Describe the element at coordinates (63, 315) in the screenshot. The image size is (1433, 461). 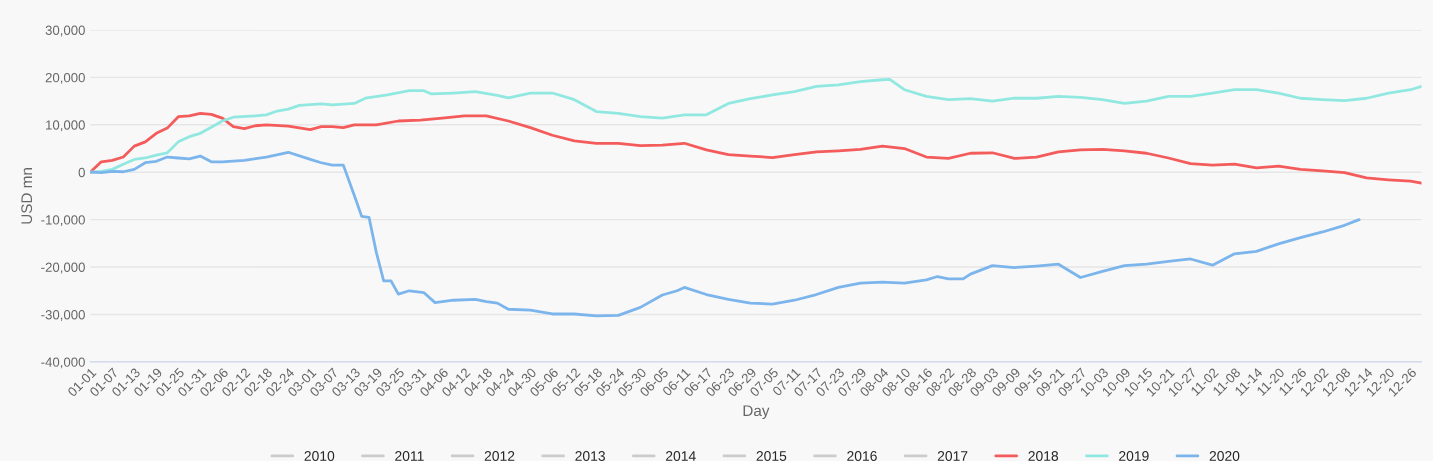
I see `y-tick-label: -30,000` at that location.